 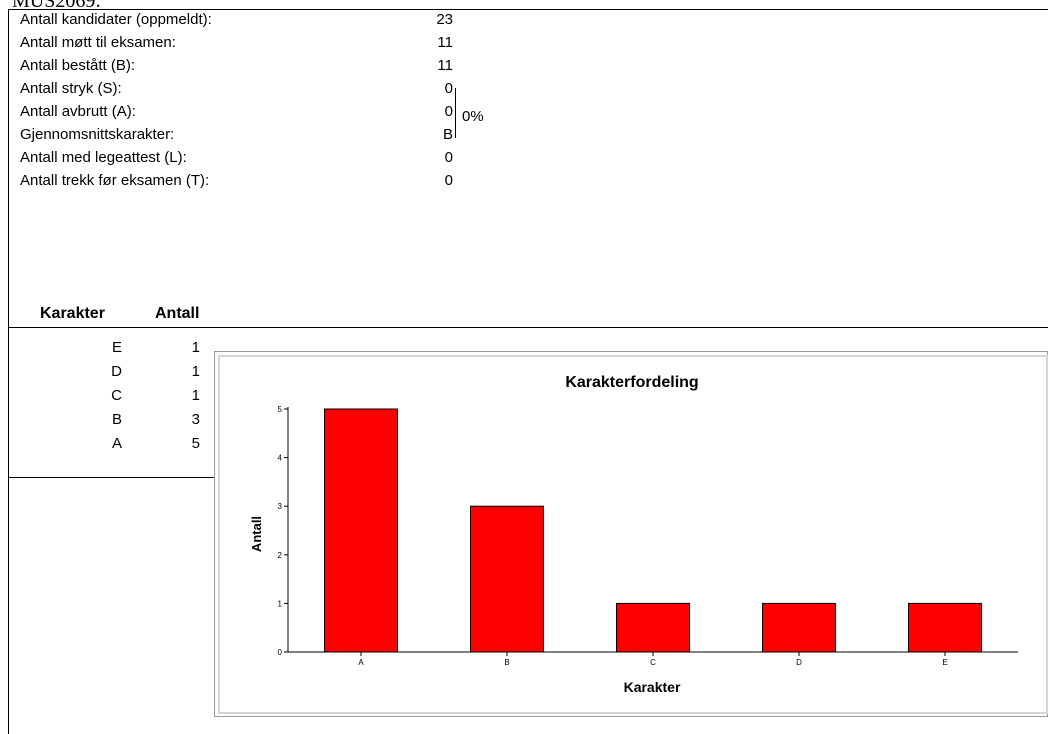 I want to click on grade-cell: A, so click(x=116, y=443).